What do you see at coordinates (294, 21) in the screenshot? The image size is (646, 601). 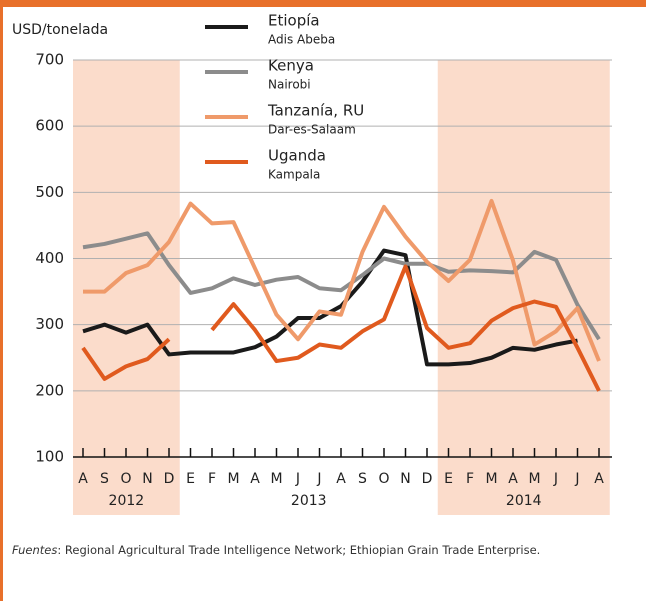 I see `legend-label: Etiopía` at bounding box center [294, 21].